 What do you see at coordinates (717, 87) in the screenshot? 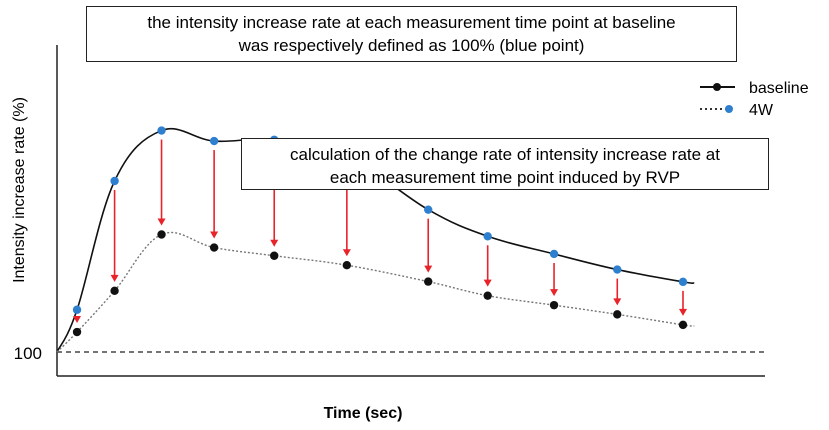
I see `legend-marker-baseline` at bounding box center [717, 87].